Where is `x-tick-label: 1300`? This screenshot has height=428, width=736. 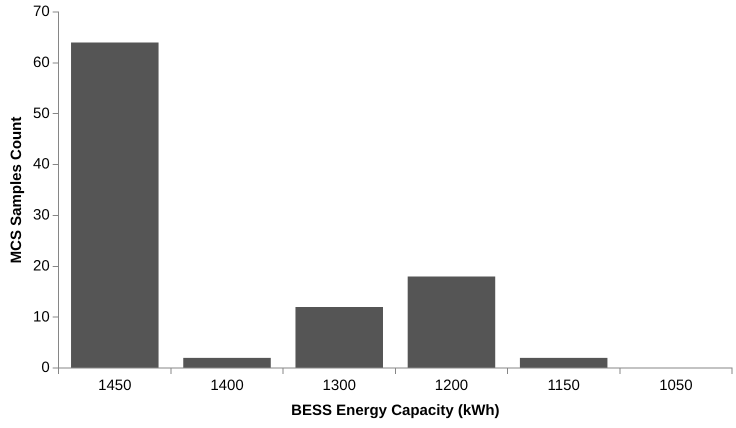 x-tick-label: 1300 is located at coordinates (339, 385).